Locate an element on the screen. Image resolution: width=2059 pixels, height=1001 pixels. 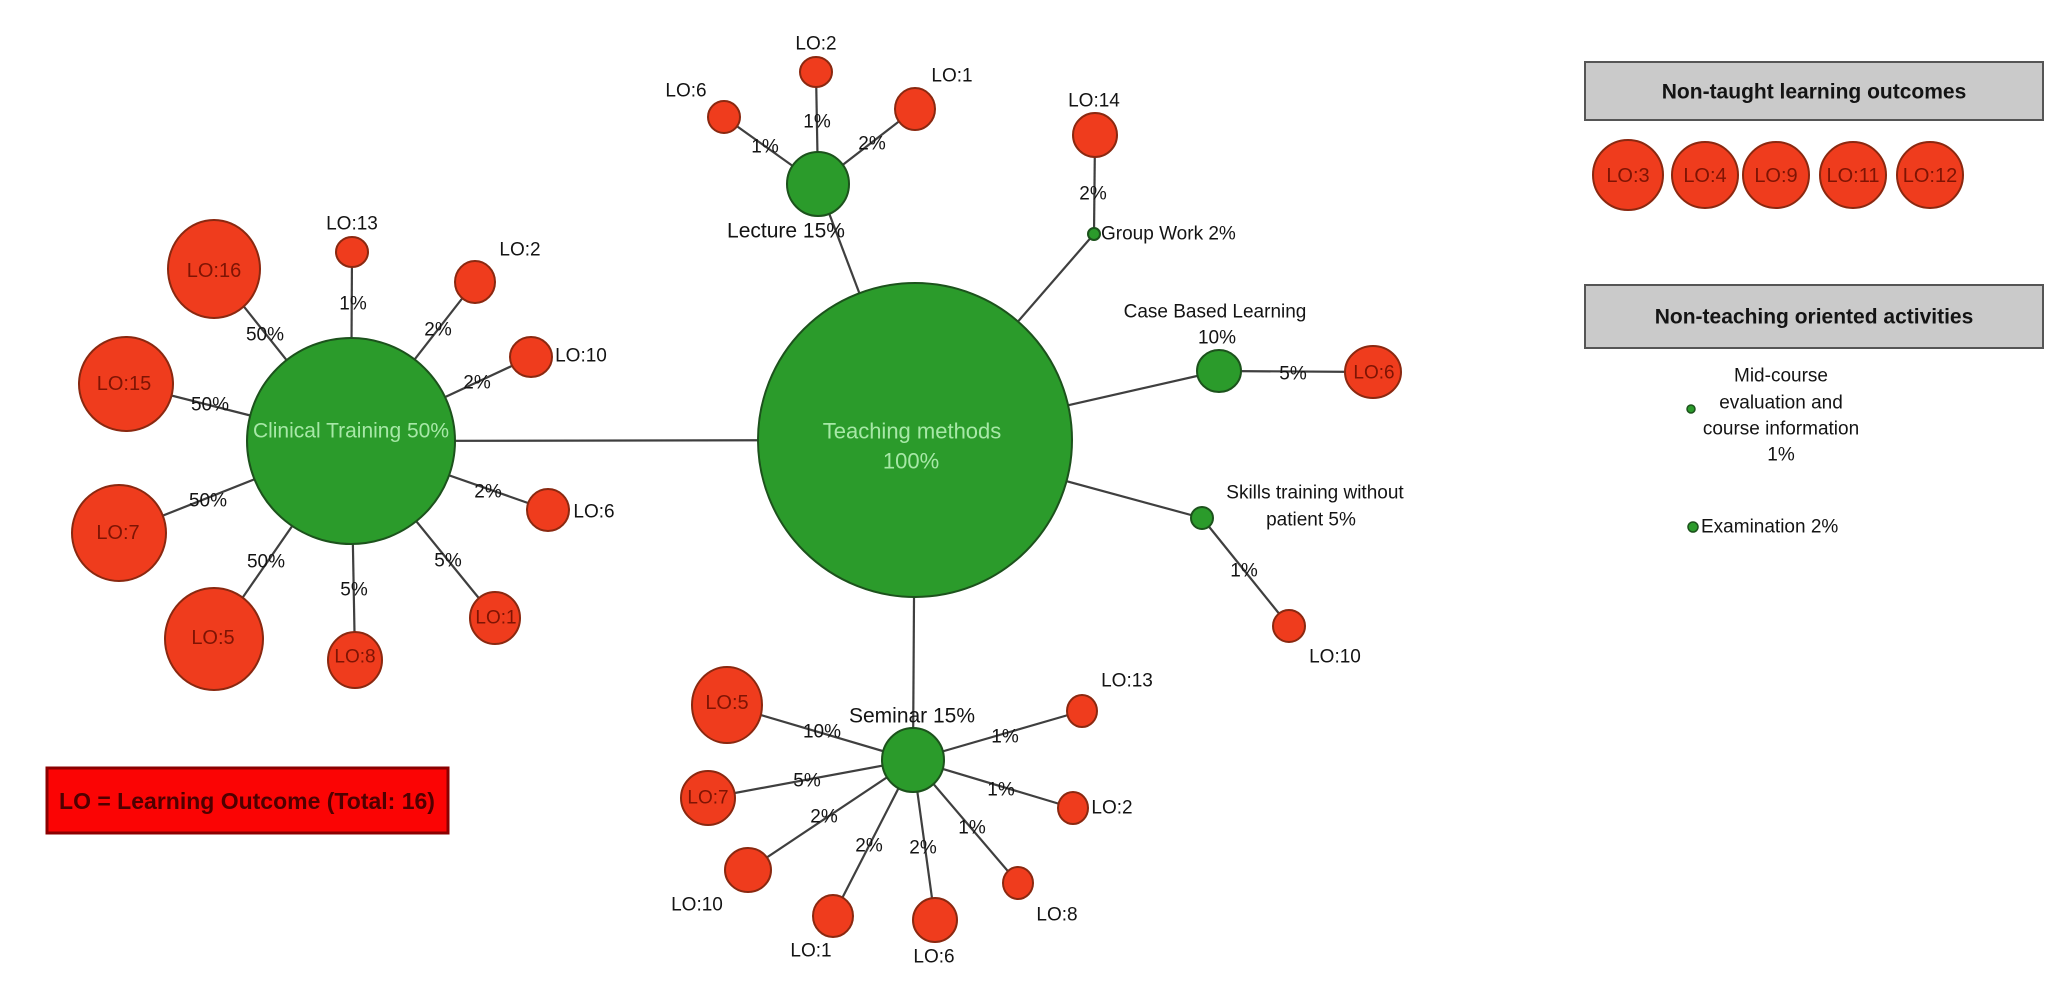
label-cbl-lo6: LO:6 is located at coordinates (1373, 373).